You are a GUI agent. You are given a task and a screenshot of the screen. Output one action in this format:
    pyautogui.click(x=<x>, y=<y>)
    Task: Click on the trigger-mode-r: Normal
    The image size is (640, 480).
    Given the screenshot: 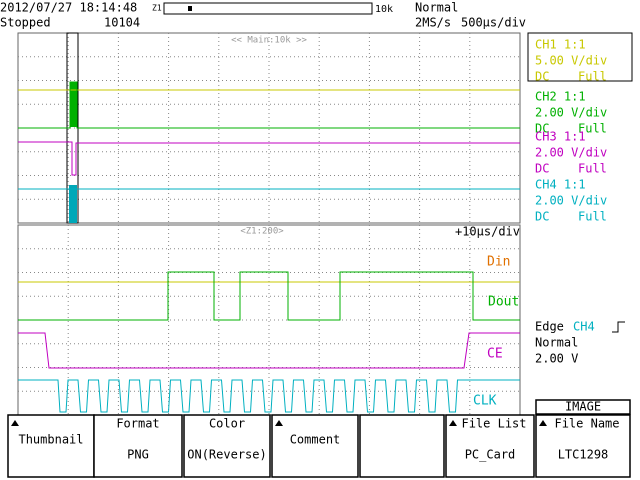 What is the action you would take?
    pyautogui.click(x=556, y=343)
    